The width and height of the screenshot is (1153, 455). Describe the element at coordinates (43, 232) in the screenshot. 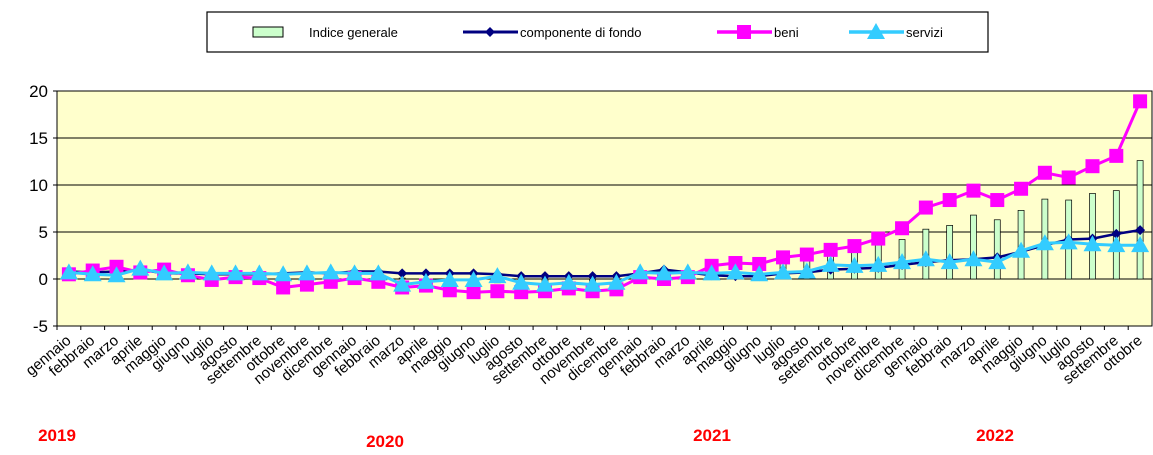

I see `y-tick-label: 5` at that location.